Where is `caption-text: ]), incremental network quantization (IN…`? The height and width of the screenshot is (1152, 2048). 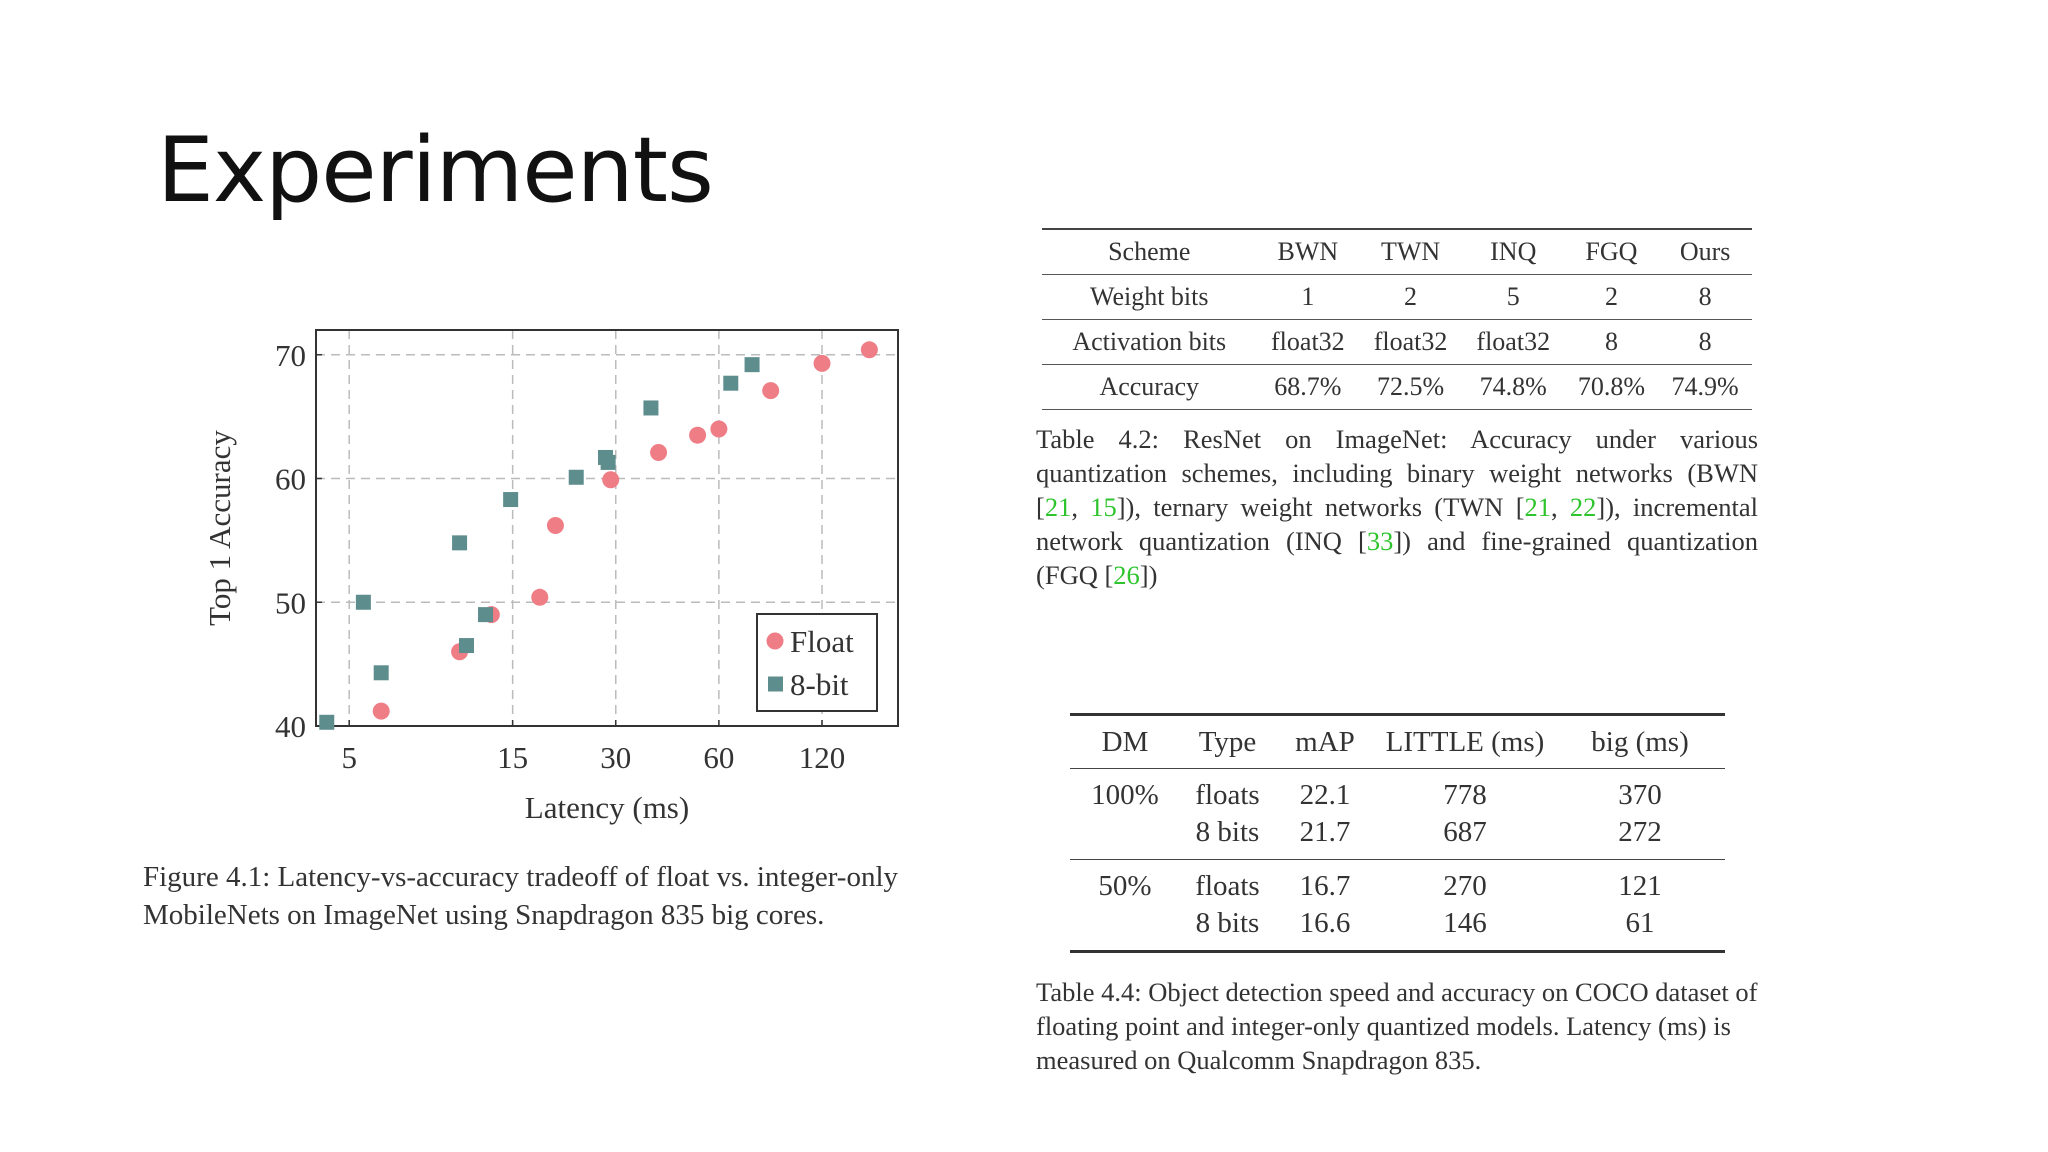
caption-text: ]), incremental network quantization (IN… is located at coordinates (1397, 524).